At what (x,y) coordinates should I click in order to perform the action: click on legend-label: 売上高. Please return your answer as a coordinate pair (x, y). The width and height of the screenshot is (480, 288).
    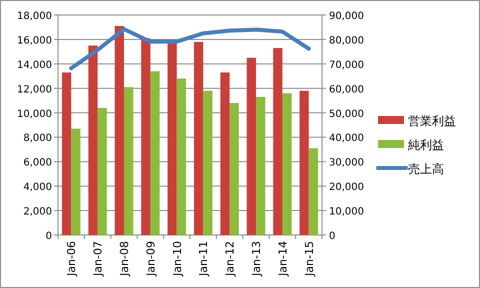
    Looking at the image, I should click on (426, 169).